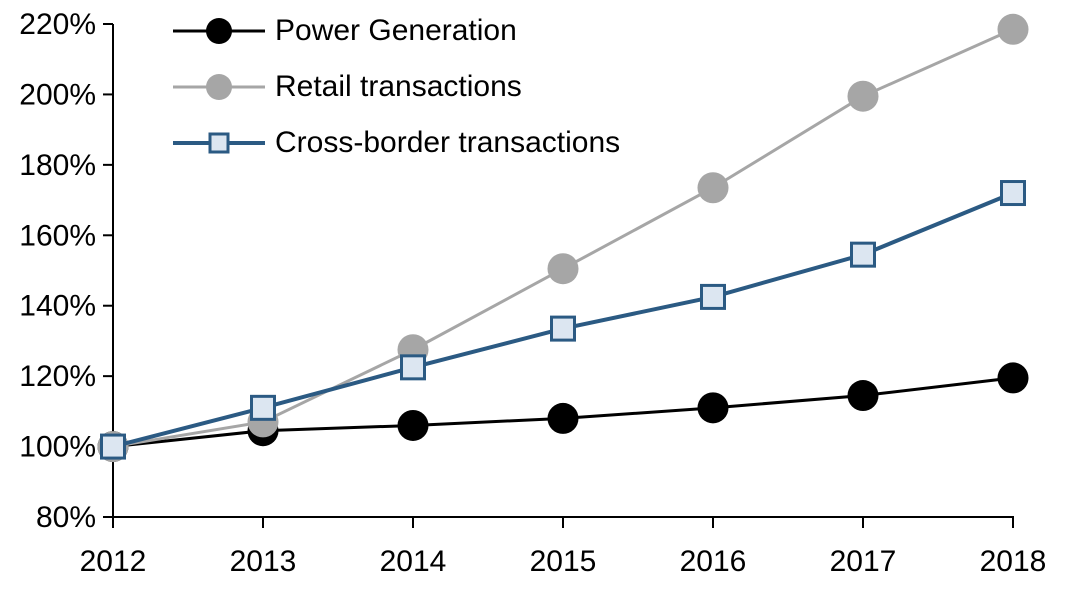 This screenshot has height=590, width=1076. I want to click on svg-text: 200%, so click(57, 94).